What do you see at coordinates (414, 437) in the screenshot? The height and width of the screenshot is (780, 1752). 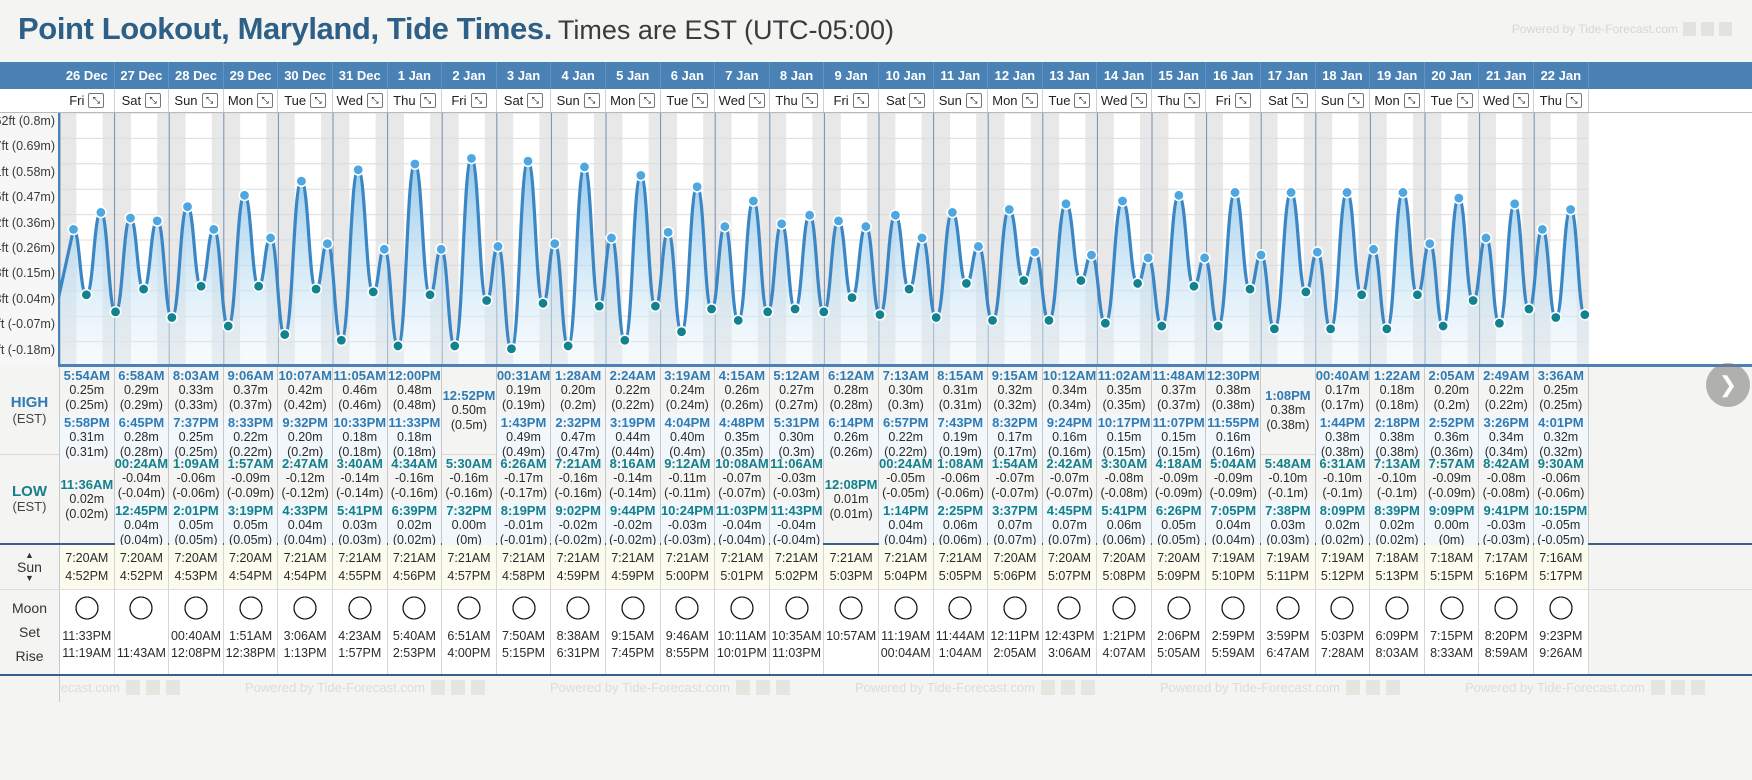 I see `high-tide-height: 0.18m` at bounding box center [414, 437].